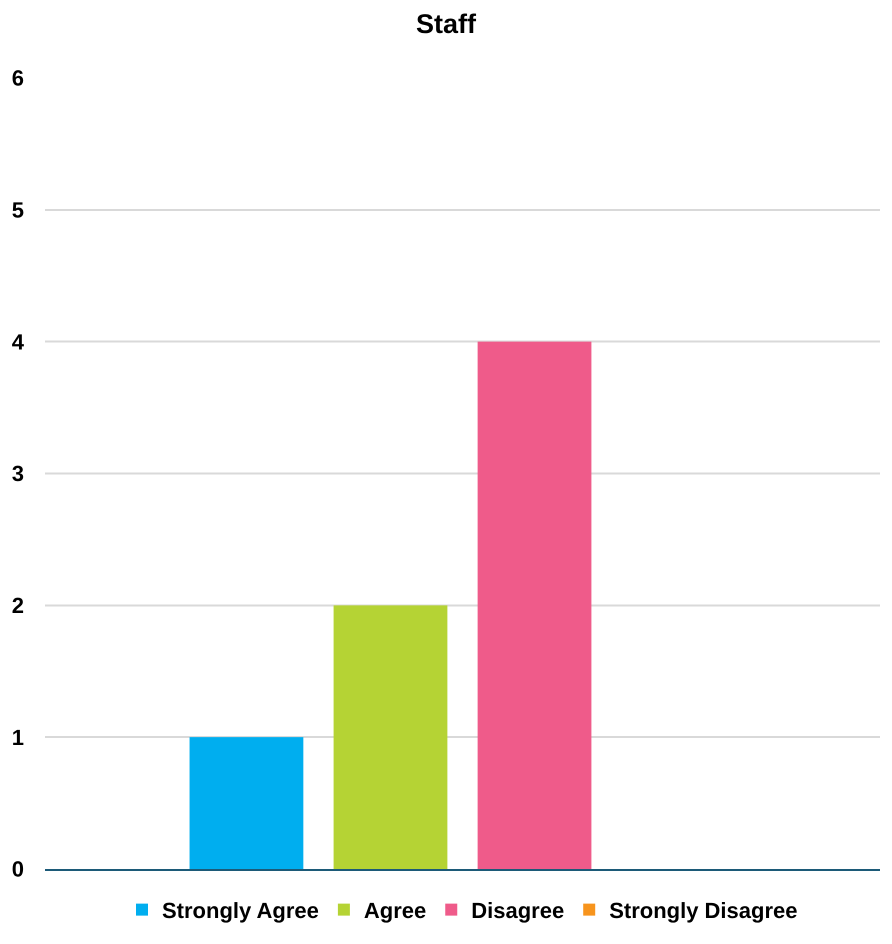 The width and height of the screenshot is (892, 944). I want to click on legend-label: Strongly Disagree, so click(703, 911).